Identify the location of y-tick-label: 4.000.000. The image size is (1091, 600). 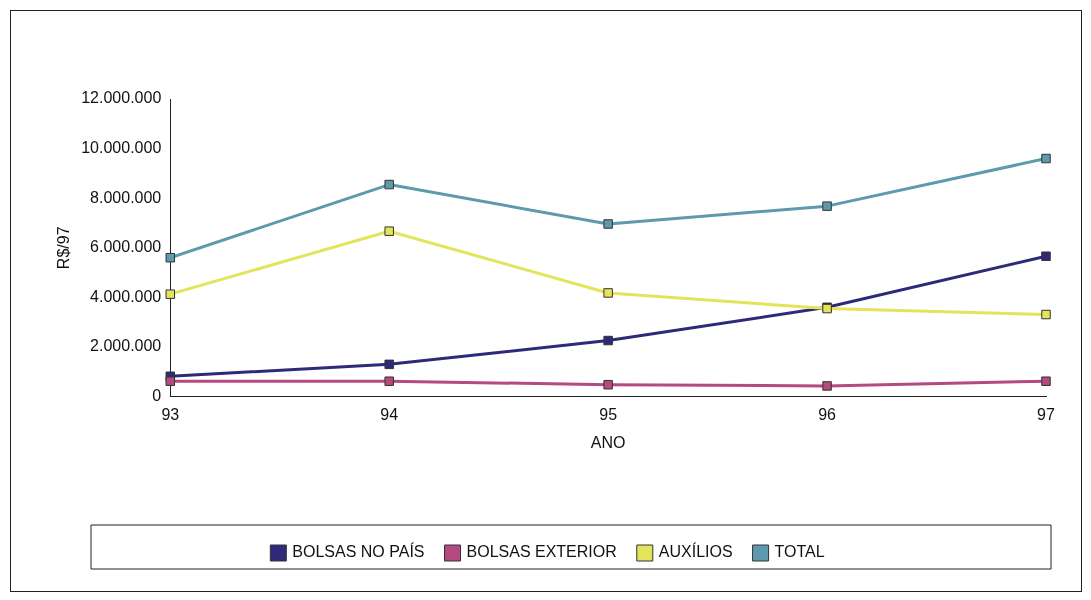
(126, 296).